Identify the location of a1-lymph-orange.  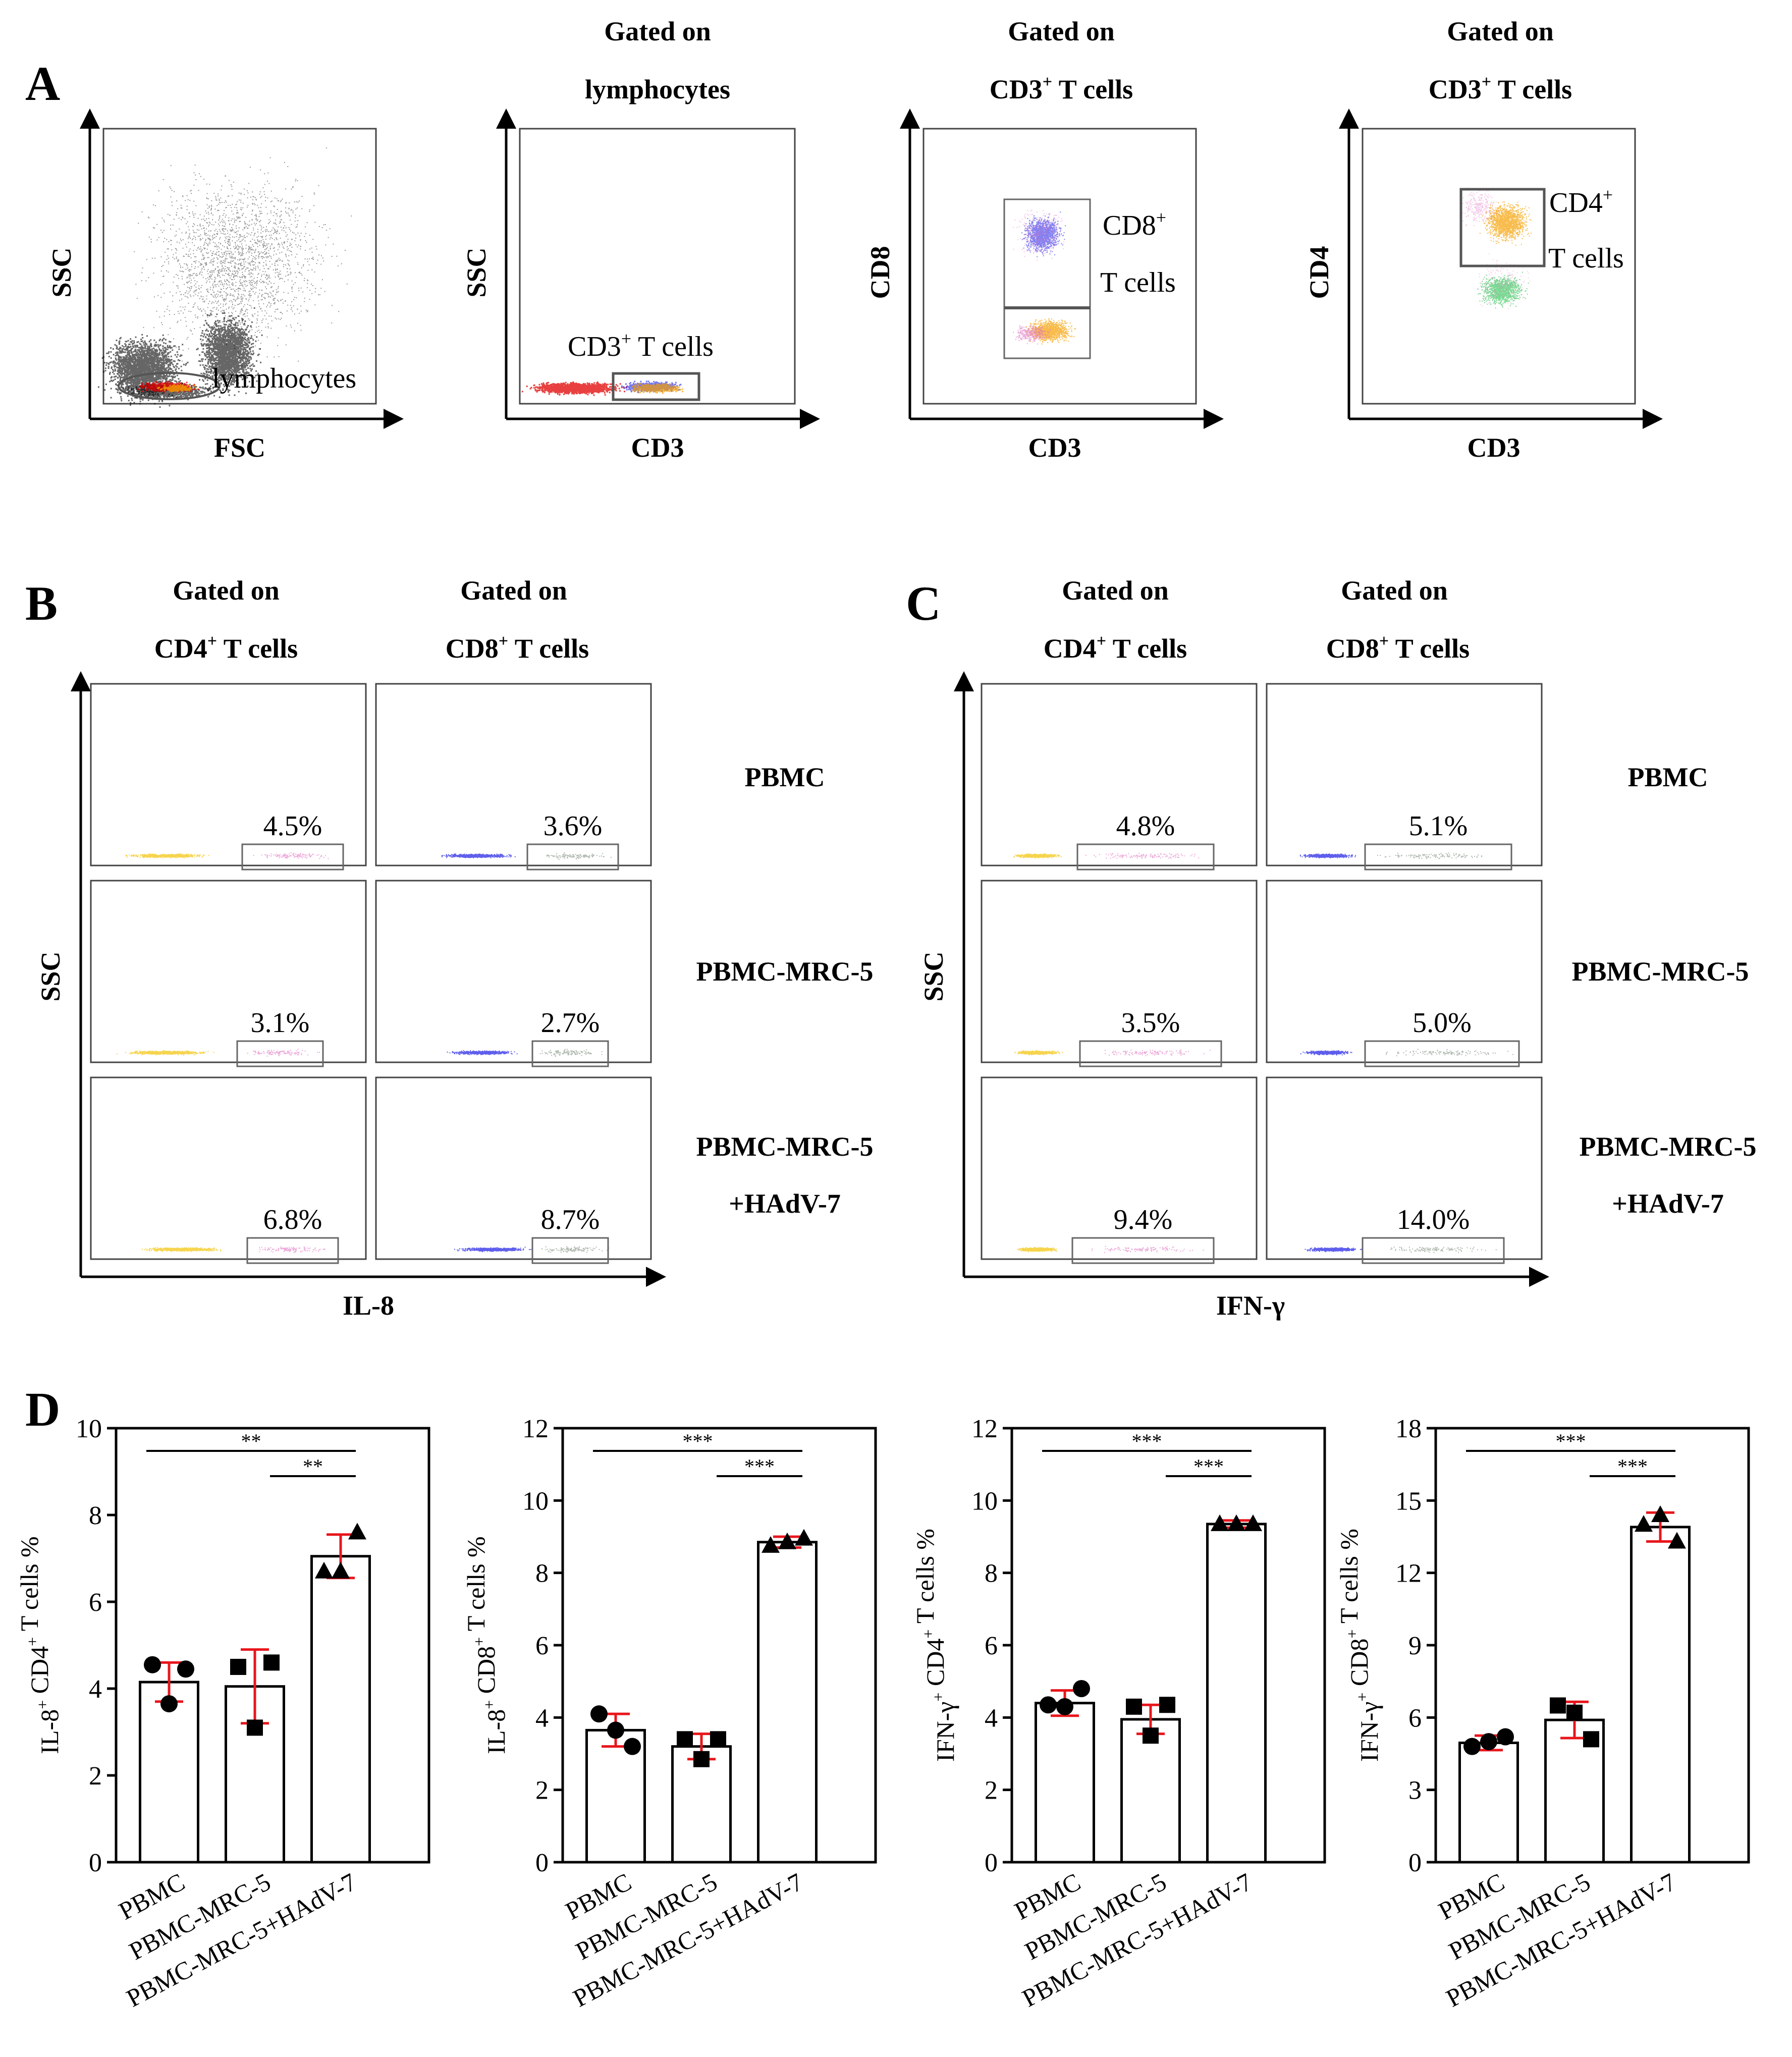
(177, 389).